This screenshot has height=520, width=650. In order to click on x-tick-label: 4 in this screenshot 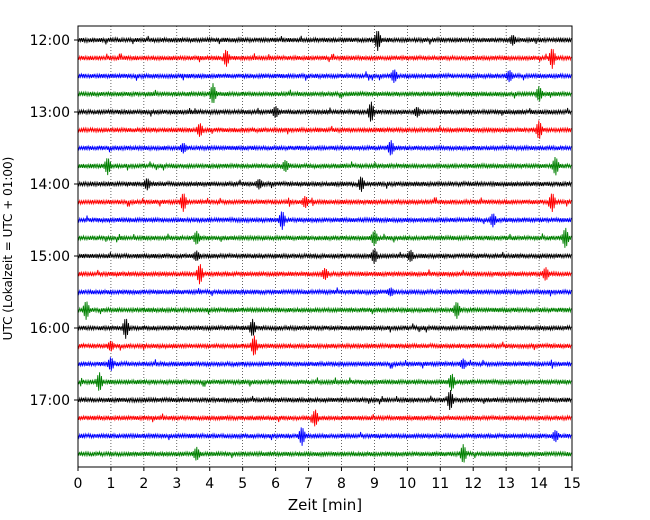, I will do `click(209, 484)`.